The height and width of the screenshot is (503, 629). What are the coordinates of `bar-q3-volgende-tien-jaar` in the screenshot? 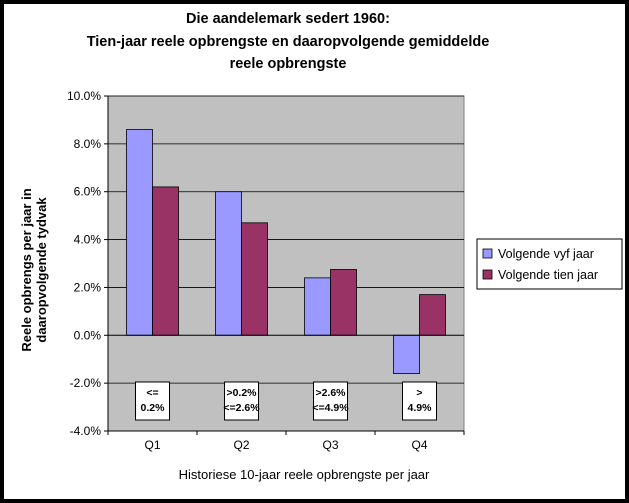 It's located at (343, 302).